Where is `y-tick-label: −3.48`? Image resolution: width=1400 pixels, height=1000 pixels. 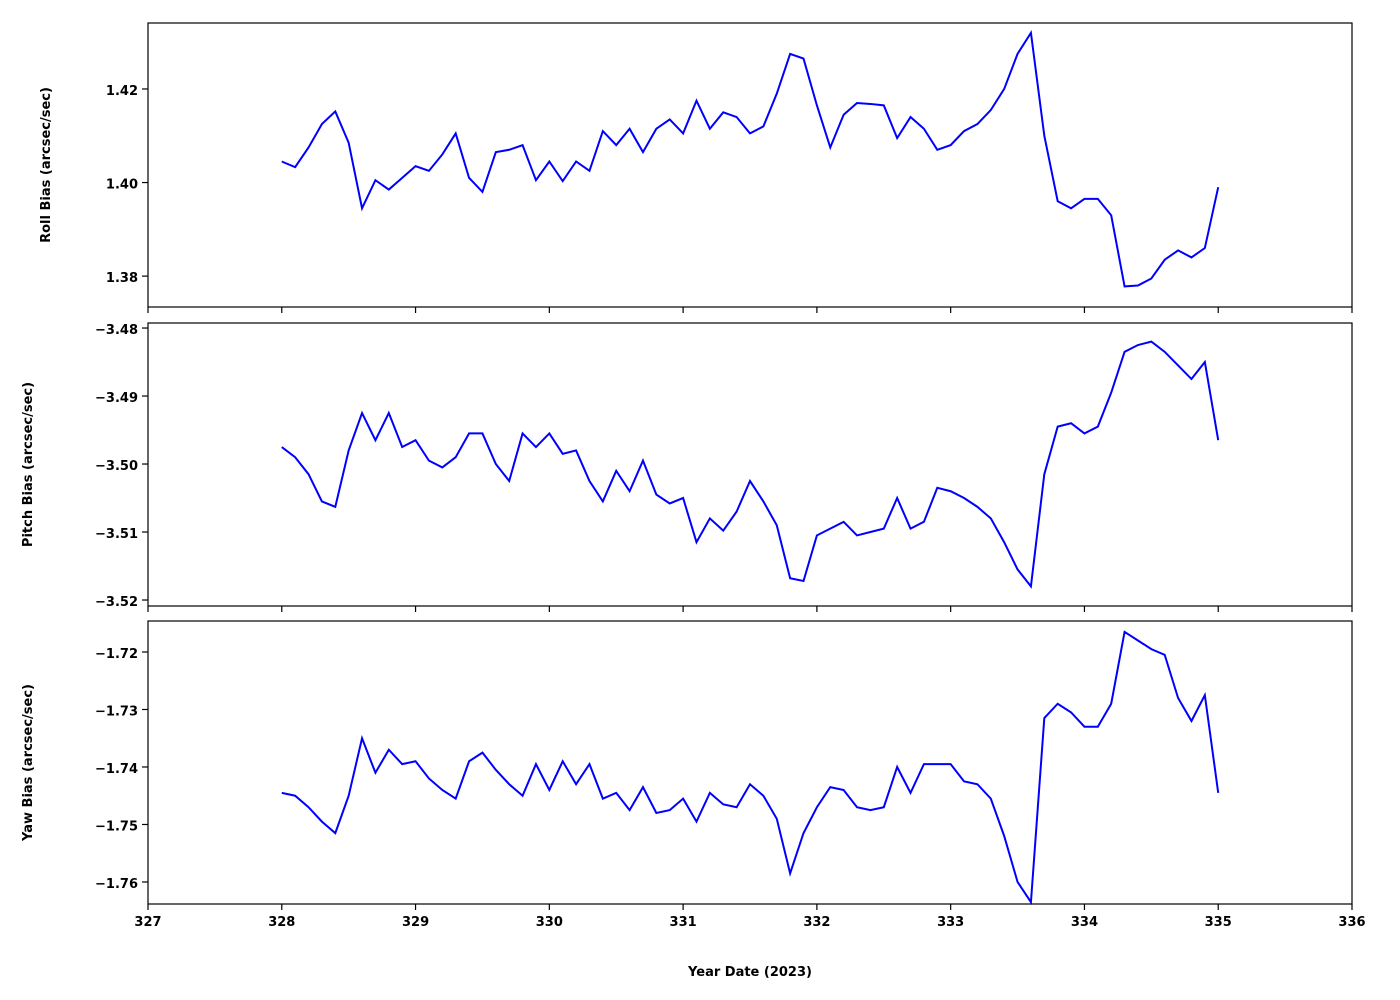 y-tick-label: −3.48 is located at coordinates (116, 330).